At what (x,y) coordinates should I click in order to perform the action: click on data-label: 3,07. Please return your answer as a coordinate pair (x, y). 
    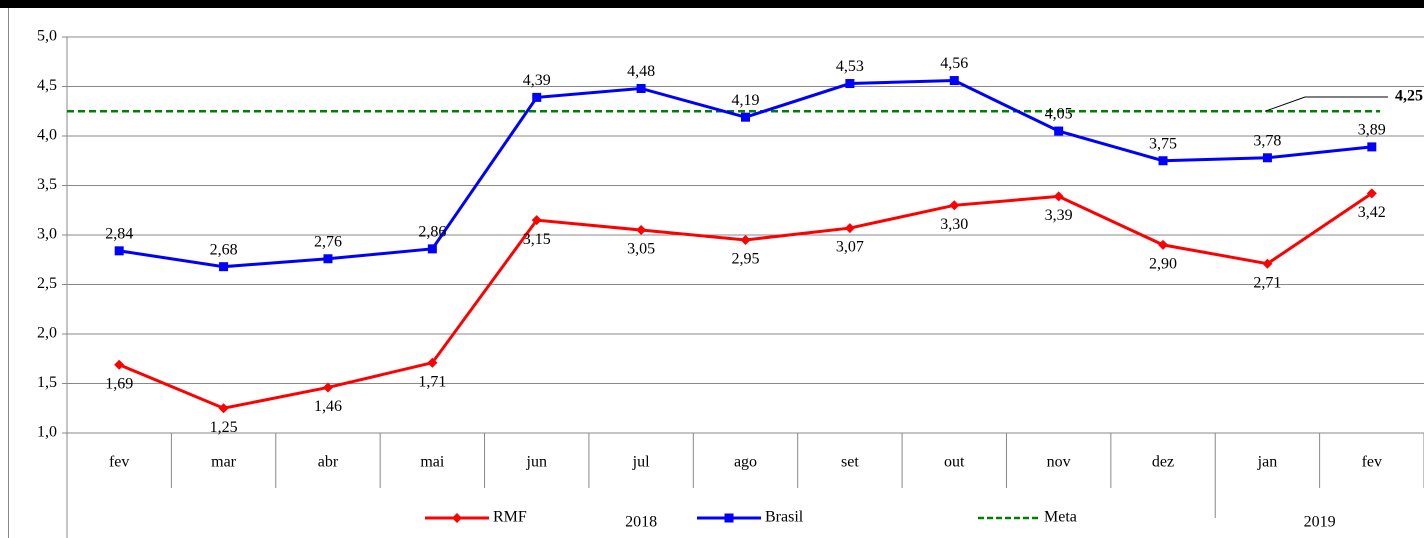
    Looking at the image, I should click on (850, 247).